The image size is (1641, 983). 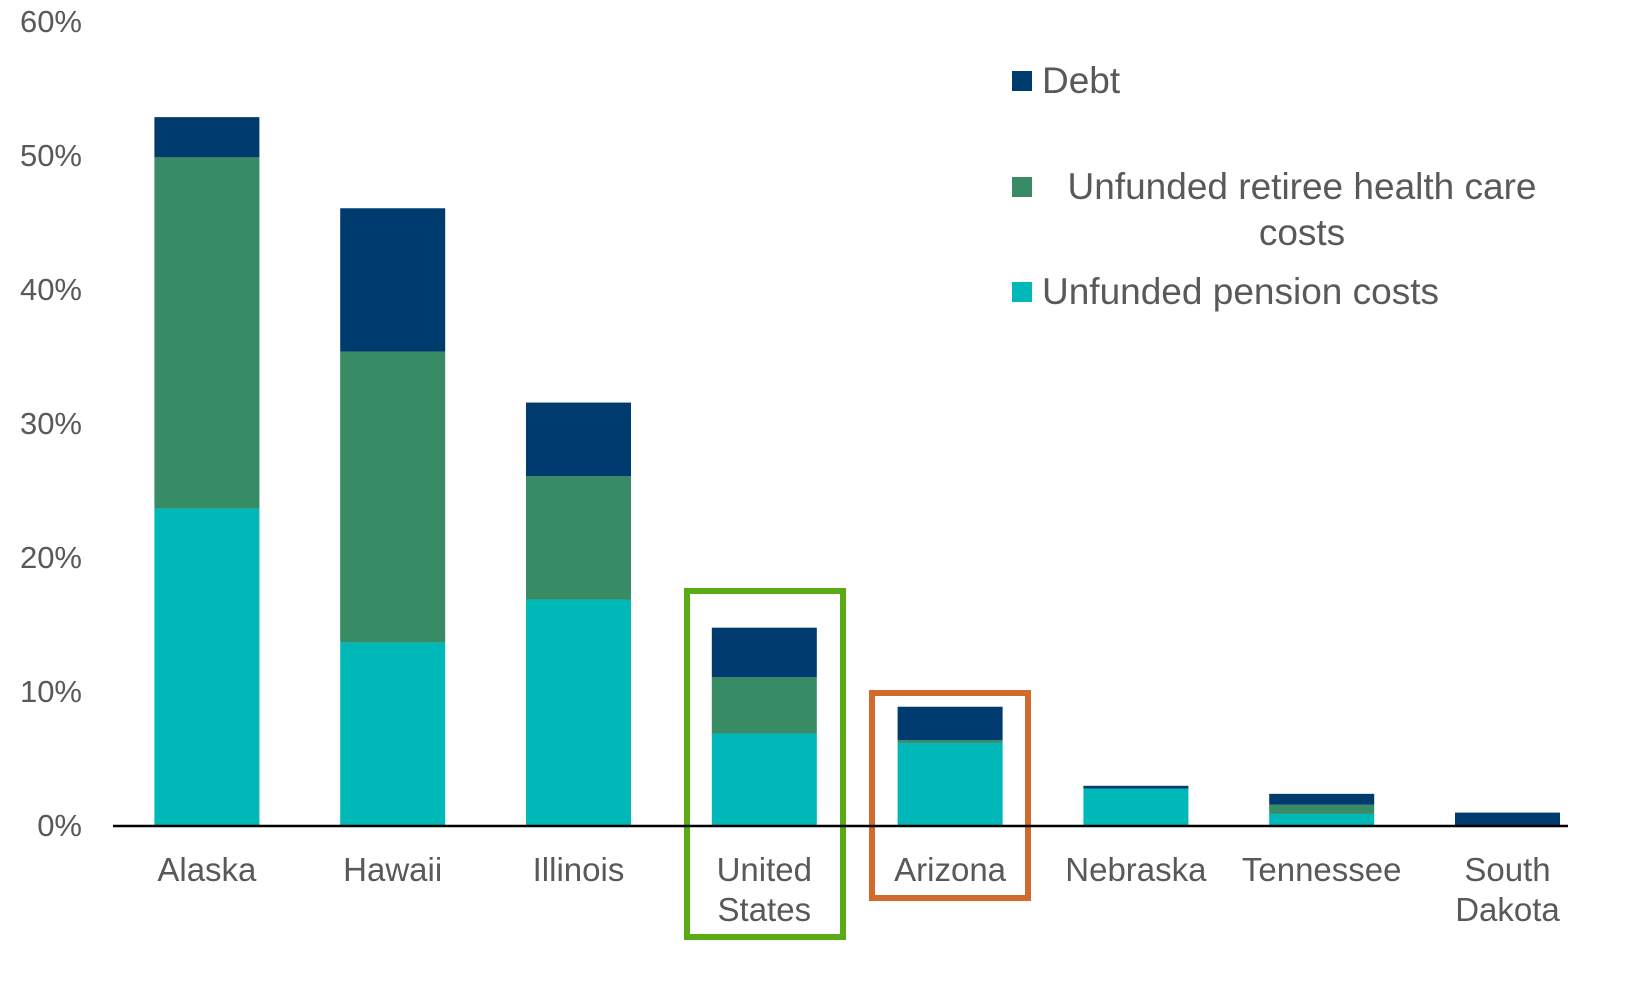 What do you see at coordinates (1302, 209) in the screenshot?
I see `legend-label: Unfunded retiree health care costs` at bounding box center [1302, 209].